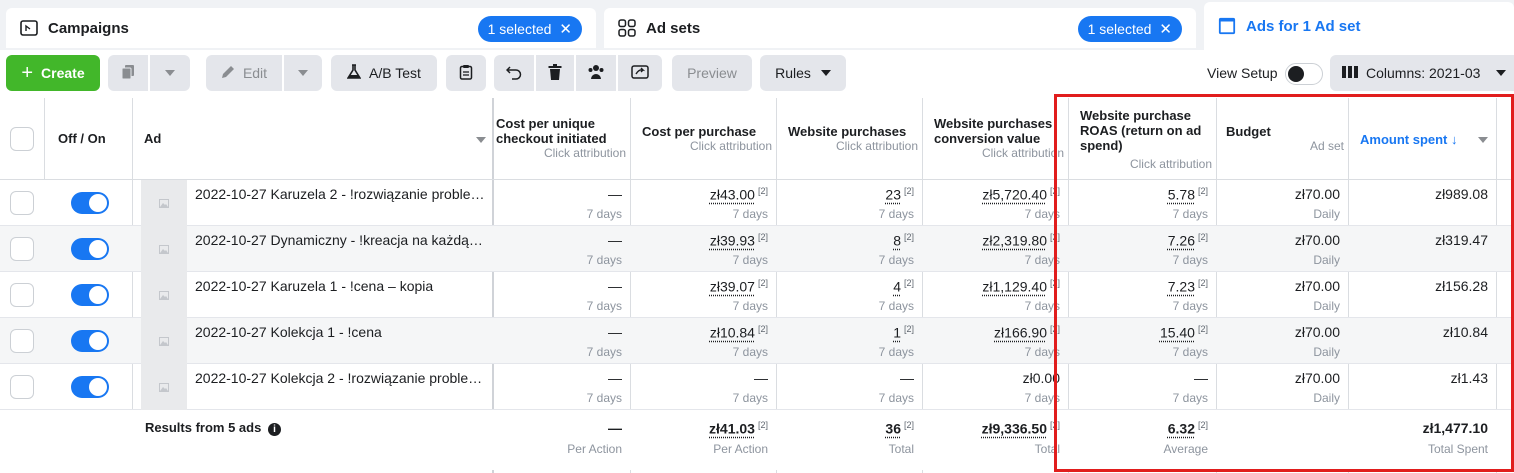  Describe the element at coordinates (899, 438) in the screenshot. I see `total-website-purchases: 36 [2] Total` at that location.